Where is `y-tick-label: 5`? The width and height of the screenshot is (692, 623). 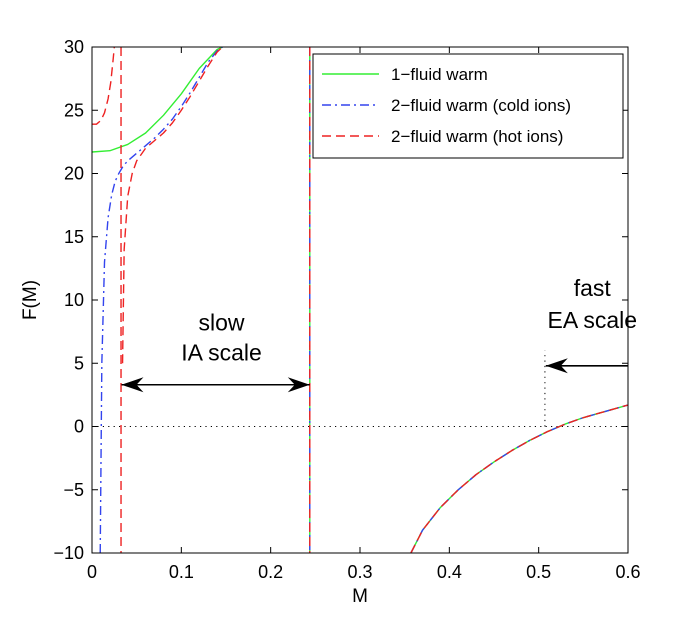 y-tick-label: 5 is located at coordinates (79, 363).